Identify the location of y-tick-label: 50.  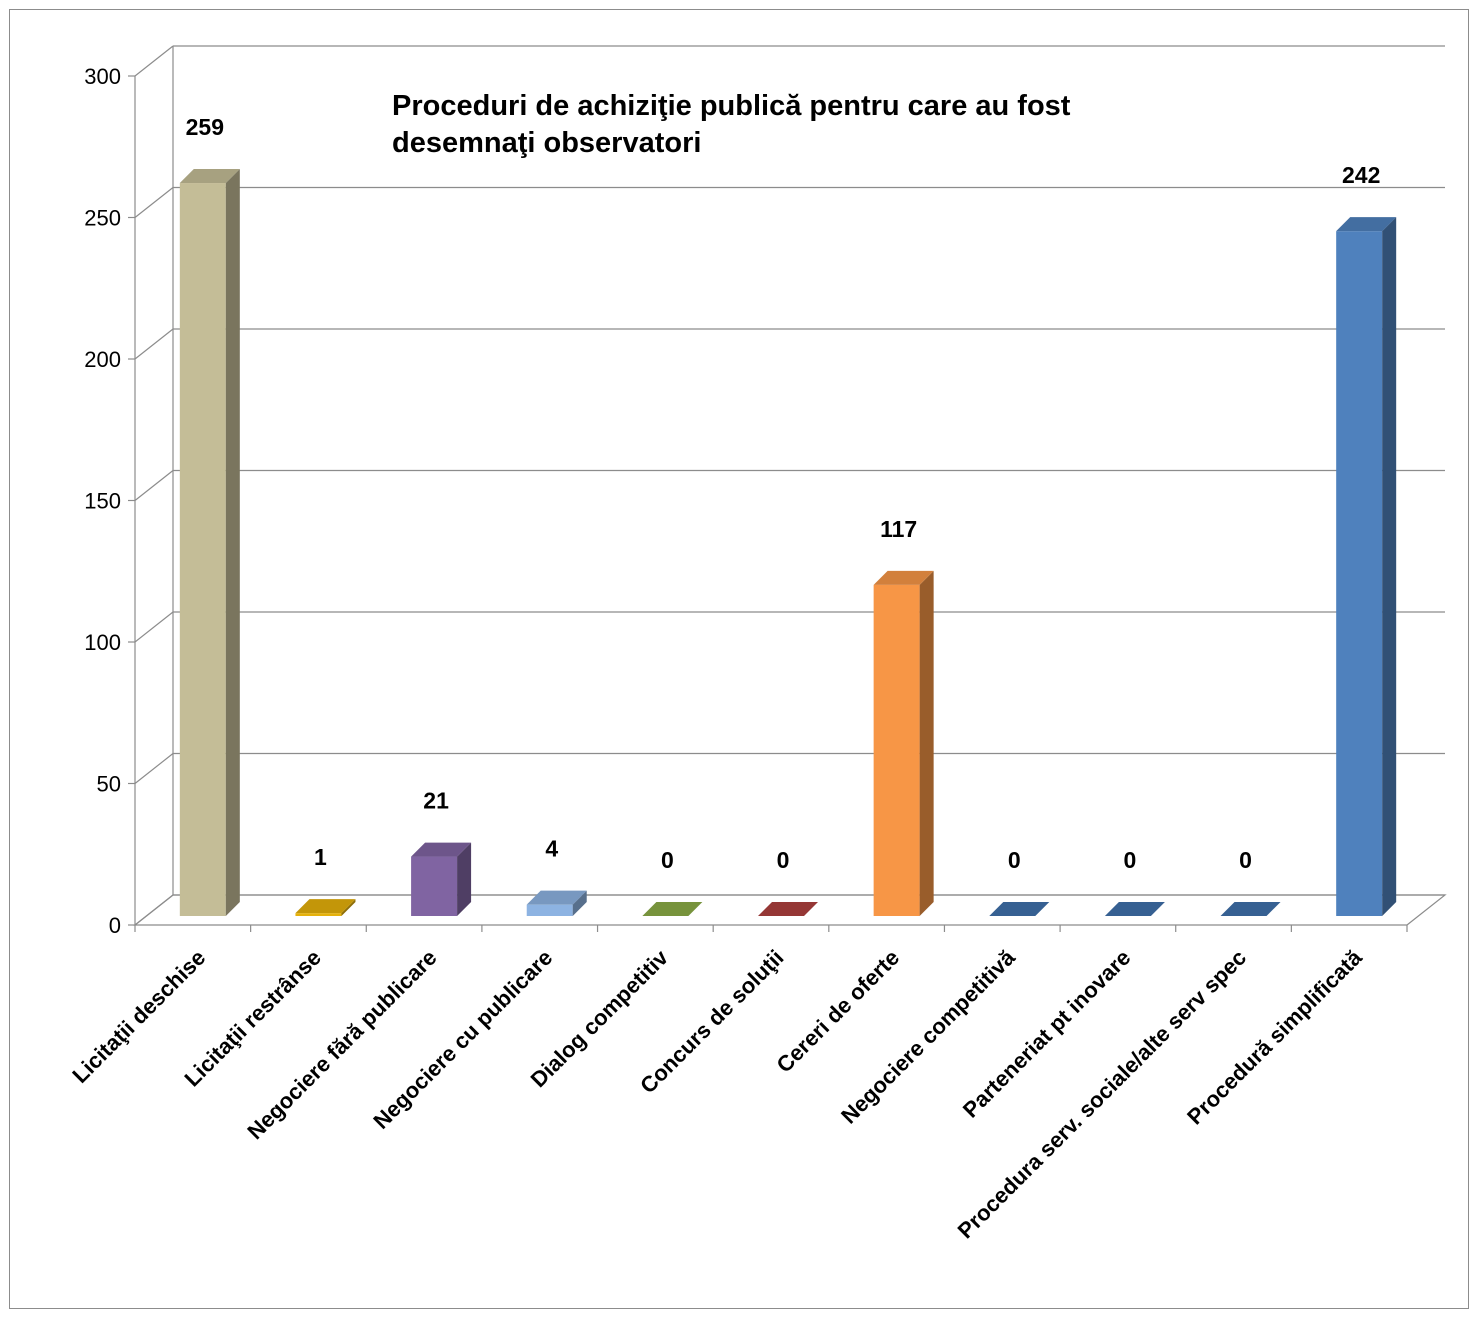
(109, 784).